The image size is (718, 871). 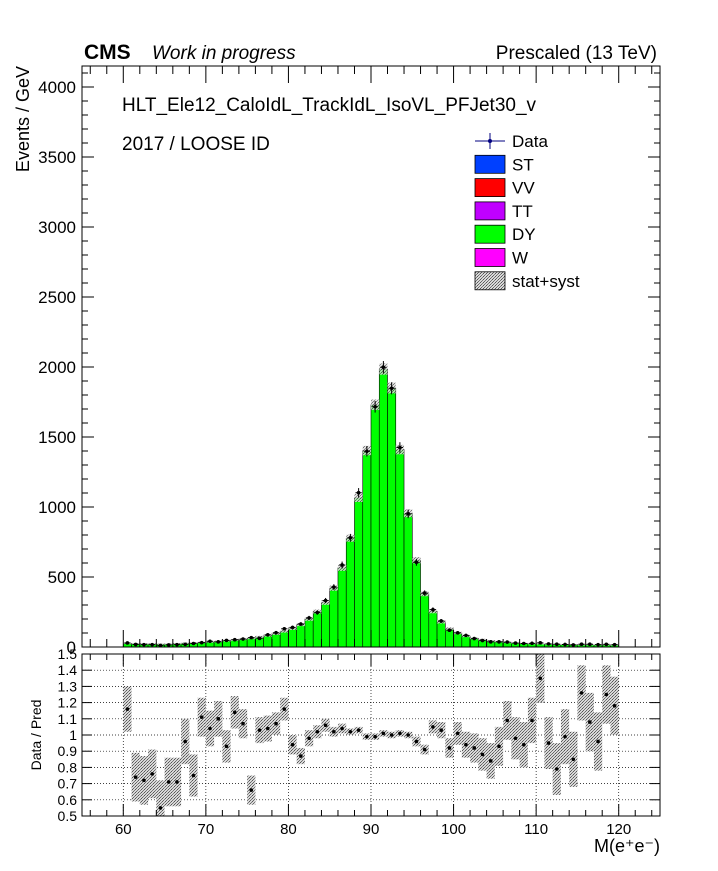 What do you see at coordinates (160, 798) in the screenshot?
I see `ratio-band-box` at bounding box center [160, 798].